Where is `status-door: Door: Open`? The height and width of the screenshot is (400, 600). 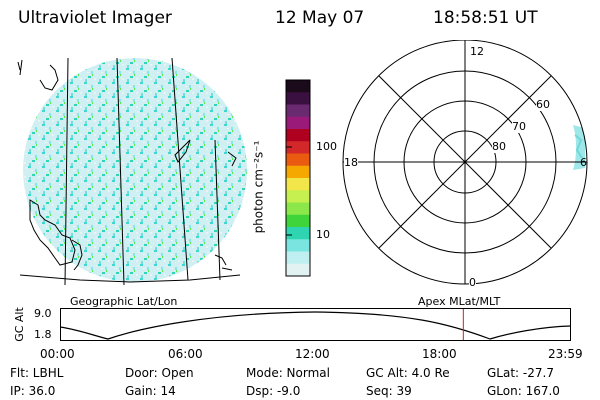
status-door: Door: Open is located at coordinates (159, 373).